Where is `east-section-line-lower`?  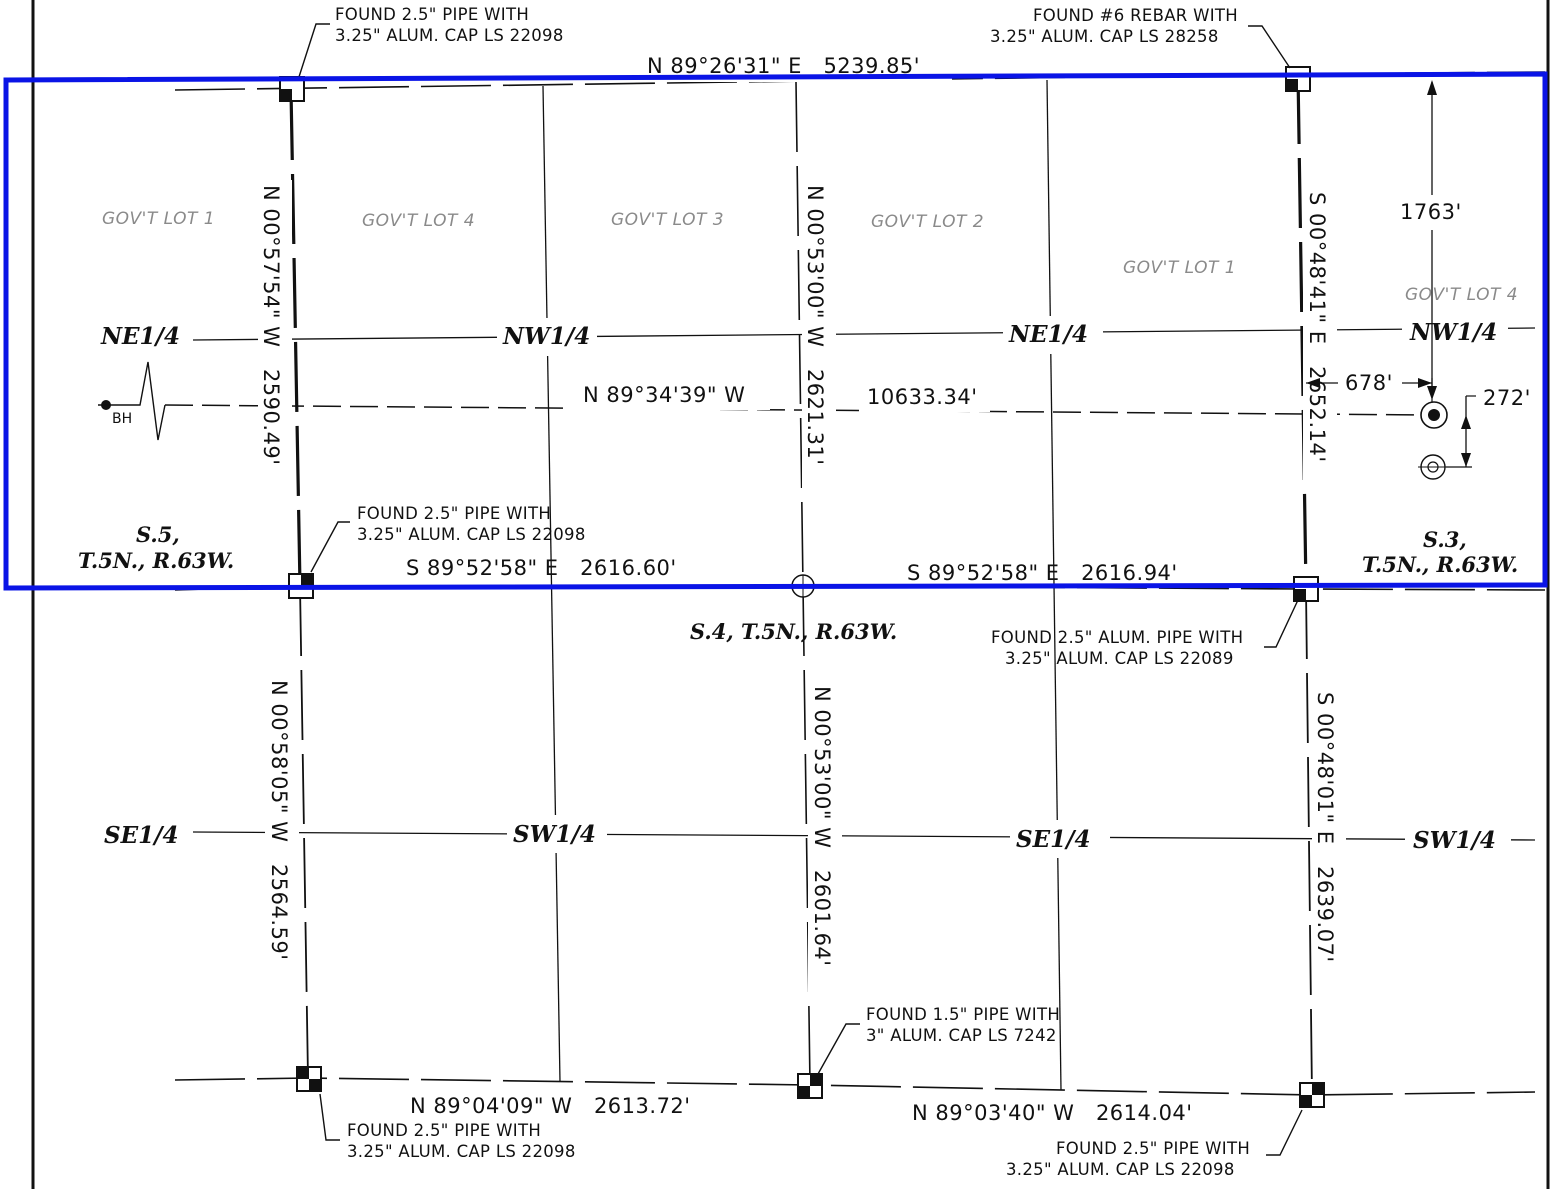
east-section-line-lower is located at coordinates (1309, 842).